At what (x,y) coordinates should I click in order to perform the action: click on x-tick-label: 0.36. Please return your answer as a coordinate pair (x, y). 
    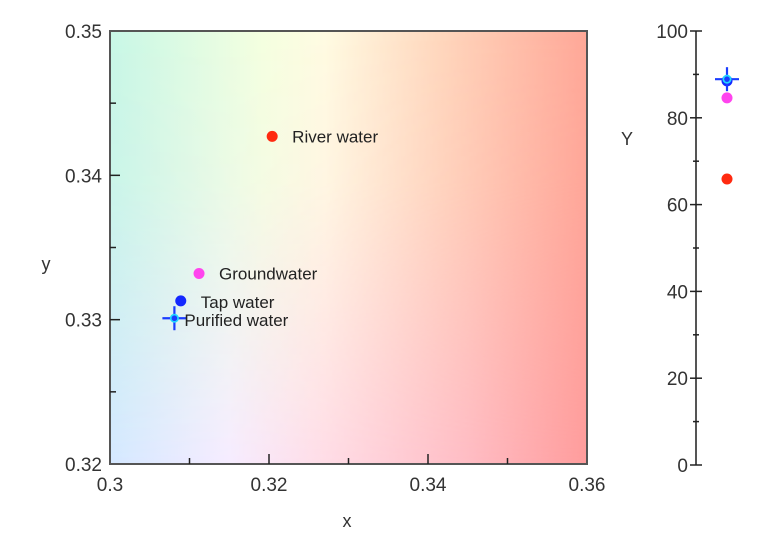
    Looking at the image, I should click on (587, 485).